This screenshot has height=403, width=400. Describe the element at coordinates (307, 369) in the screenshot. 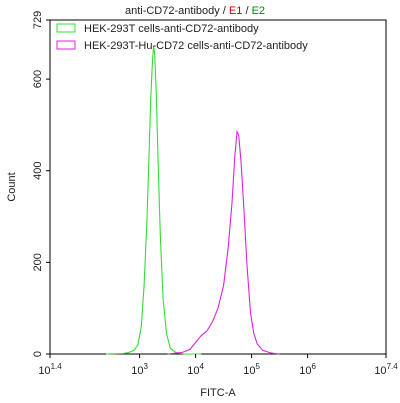

I see `x-tick-label: 10⁶` at that location.